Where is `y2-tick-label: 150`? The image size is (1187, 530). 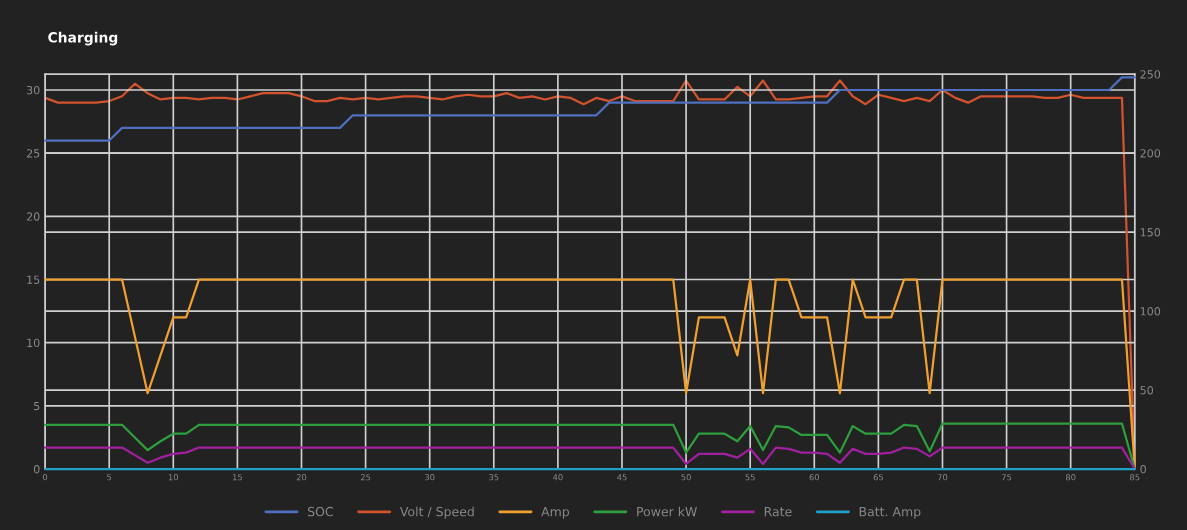 y2-tick-label: 150 is located at coordinates (1150, 232).